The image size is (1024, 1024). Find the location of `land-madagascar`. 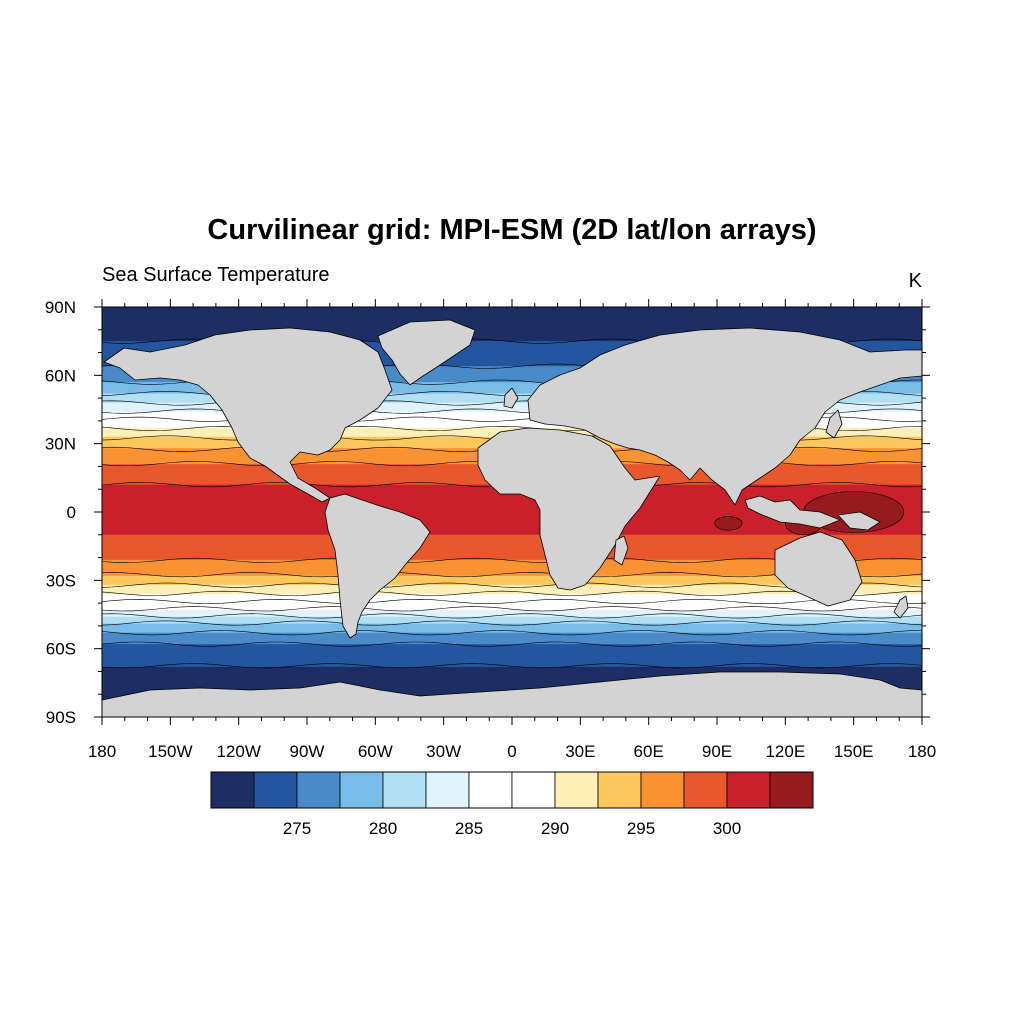

land-madagascar is located at coordinates (621, 550).